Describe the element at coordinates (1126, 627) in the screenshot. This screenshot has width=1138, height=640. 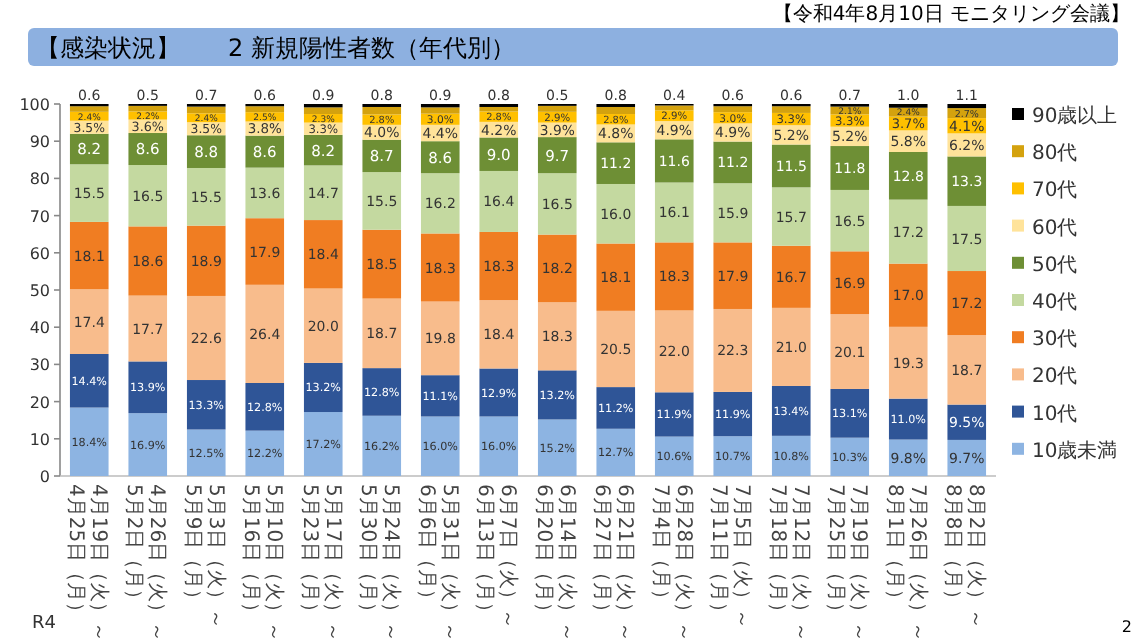
I see `text: 2` at that location.